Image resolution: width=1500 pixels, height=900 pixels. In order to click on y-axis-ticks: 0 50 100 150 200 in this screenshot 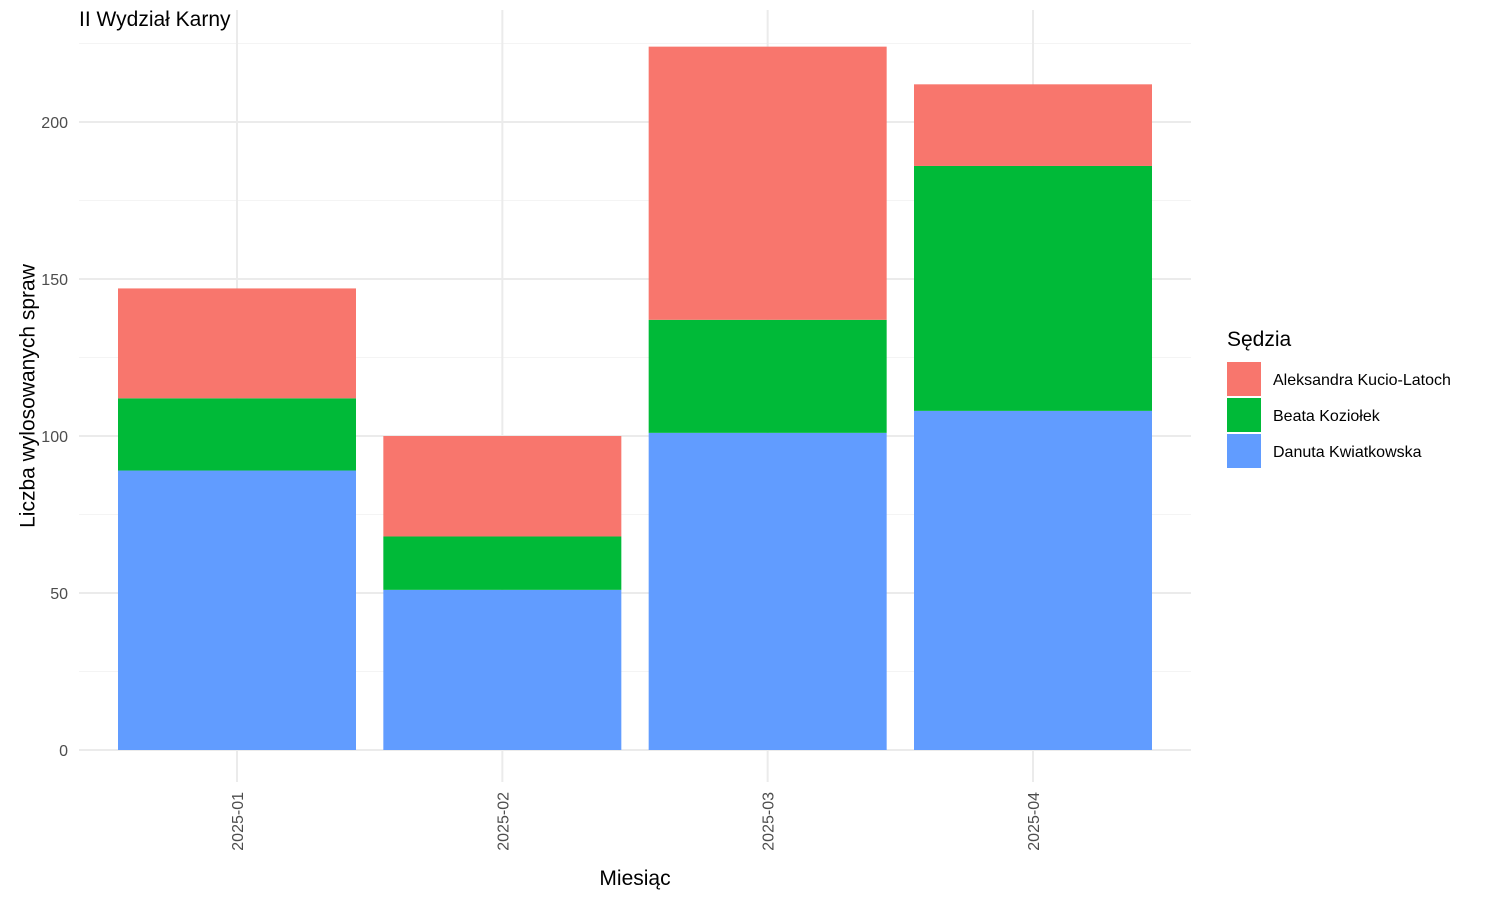, I will do `click(54, 437)`.